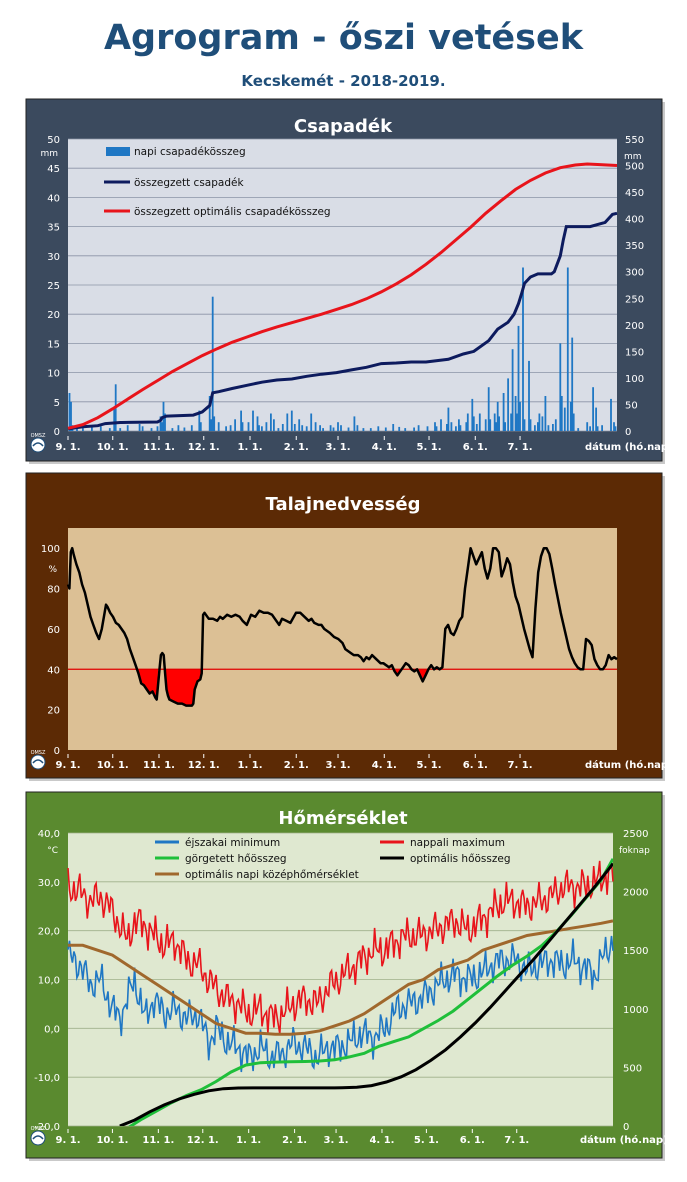 The image size is (687, 1182). Describe the element at coordinates (626, 1127) in the screenshot. I see `temp-ytick-right-label: 0` at that location.